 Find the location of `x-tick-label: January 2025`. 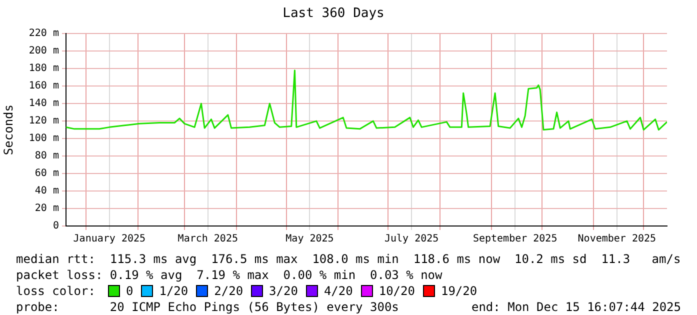

x-tick-label: January 2025 is located at coordinates (109, 239).